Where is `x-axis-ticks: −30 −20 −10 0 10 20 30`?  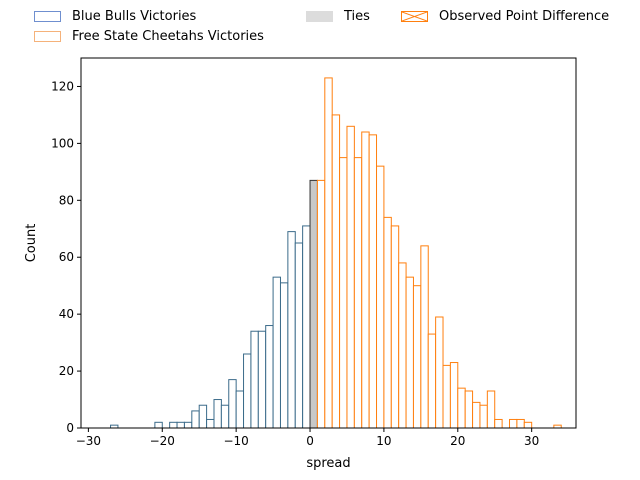
x-axis-ticks: −30 −20 −10 0 10 20 30 is located at coordinates (307, 438).